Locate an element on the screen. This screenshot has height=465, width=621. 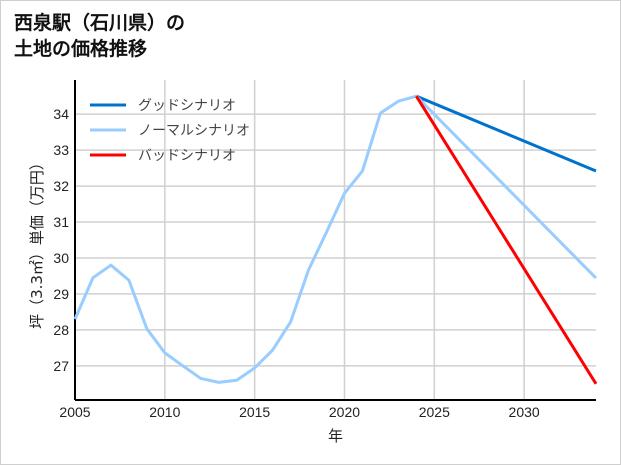
y-tick-label: 34 is located at coordinates (61, 114).